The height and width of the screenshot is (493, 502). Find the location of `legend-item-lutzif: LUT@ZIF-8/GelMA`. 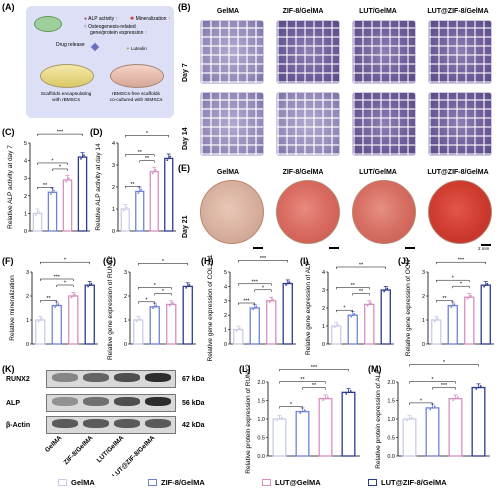

legend-item-lutzif: LUT@ZIF-8/GelMA is located at coordinates (407, 482).